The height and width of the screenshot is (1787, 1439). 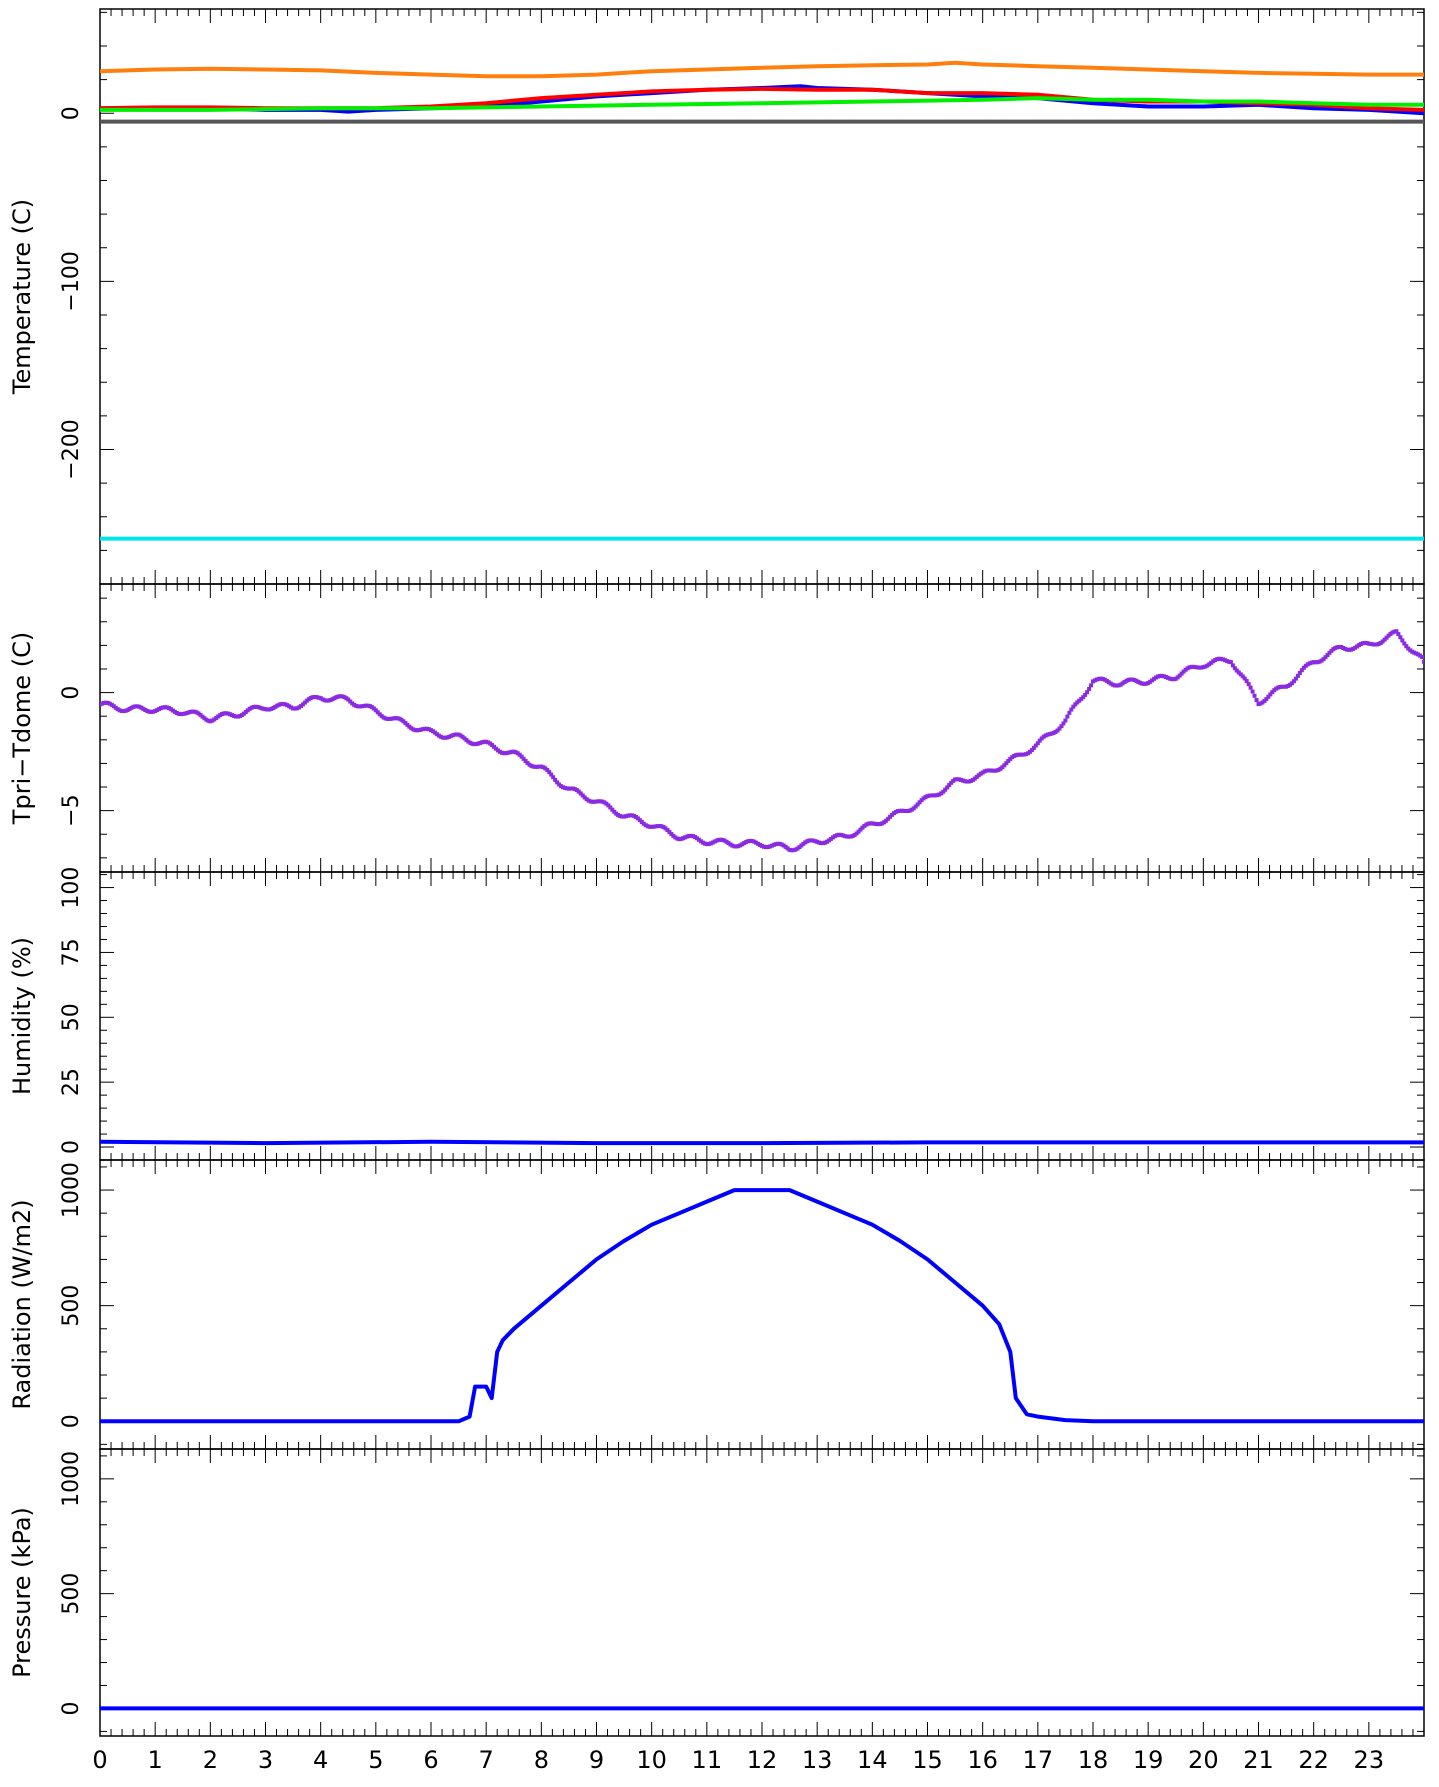 What do you see at coordinates (927, 1760) in the screenshot?
I see `x-tick-label: 15` at bounding box center [927, 1760].